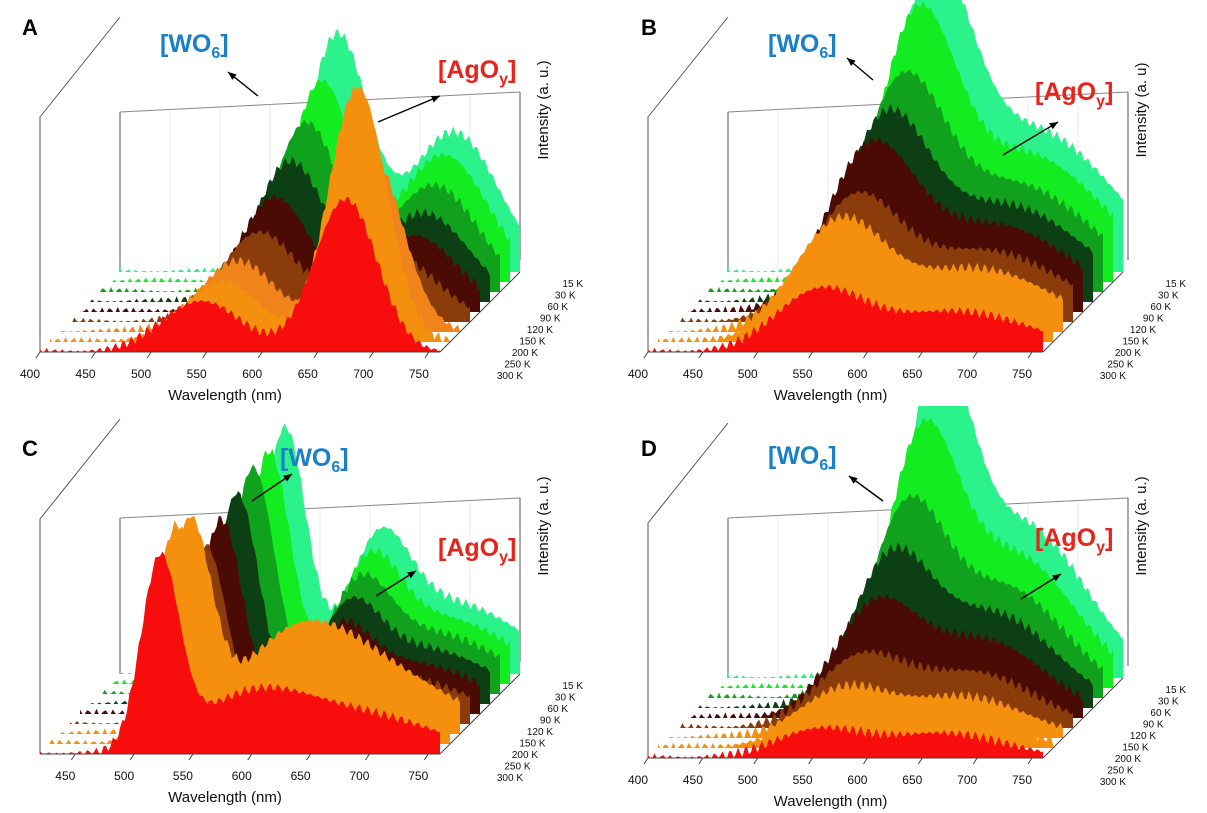 The height and width of the screenshot is (813, 1207). Describe the element at coordinates (649, 448) in the screenshot. I see `panel-letter: D` at that location.